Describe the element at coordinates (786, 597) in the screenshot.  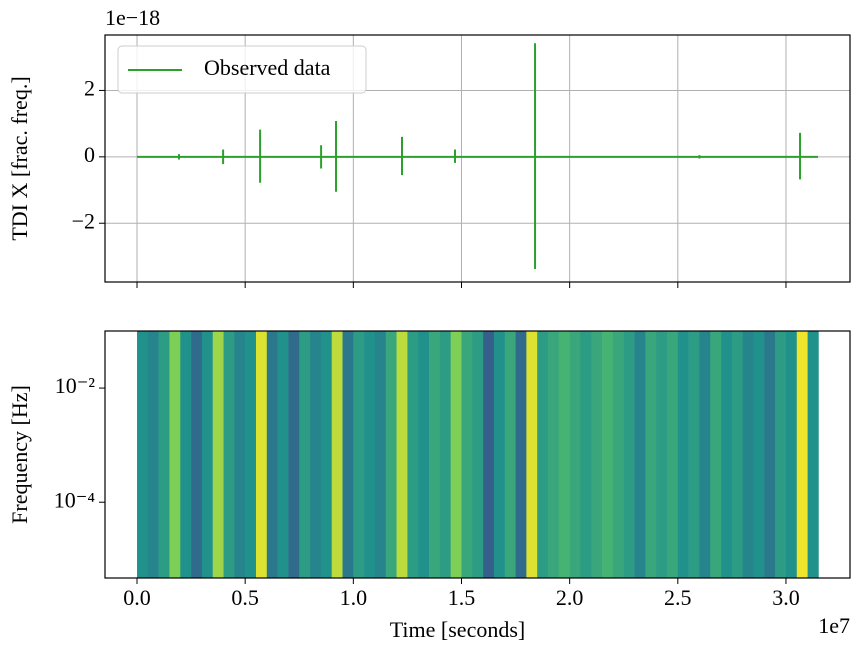
I see `x-tick-label: 3.0` at that location.